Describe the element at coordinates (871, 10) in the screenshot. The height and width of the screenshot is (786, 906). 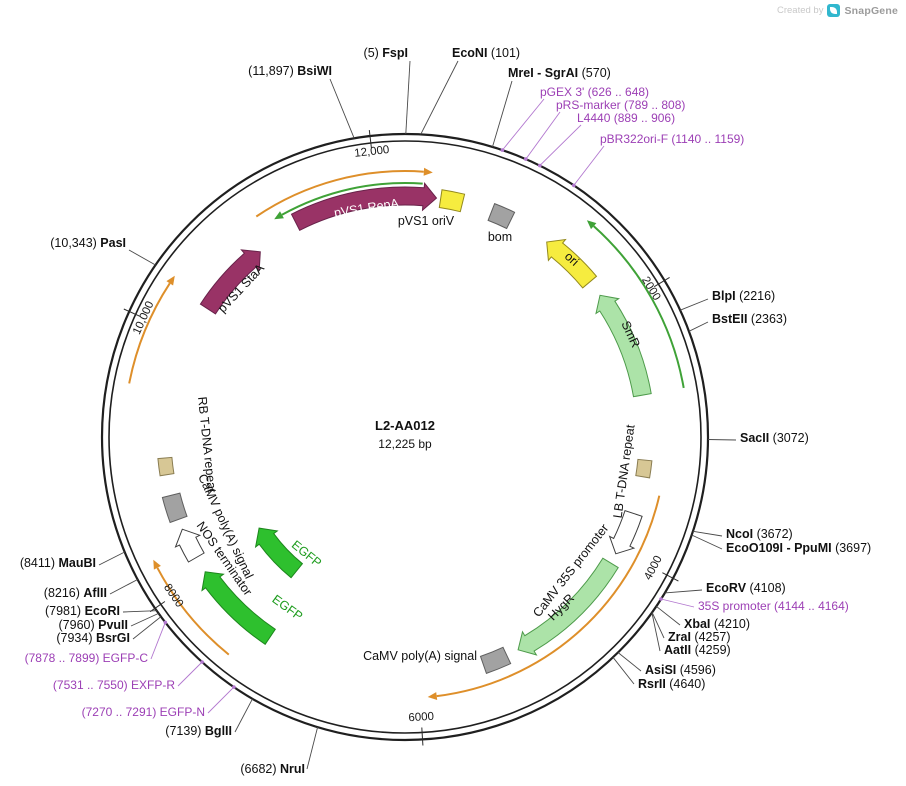
I see `snapgene-brand-label: SnapGene` at that location.